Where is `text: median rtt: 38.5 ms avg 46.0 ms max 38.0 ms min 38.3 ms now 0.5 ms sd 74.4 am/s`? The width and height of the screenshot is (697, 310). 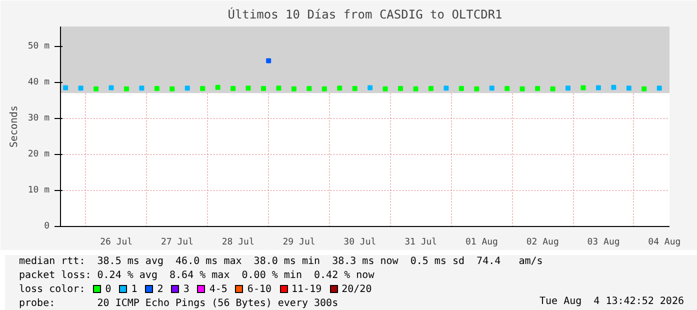 text: median rtt: 38.5 ms avg 46.0 ms max 38.0 ms min 38.3 ms now 0.5 ms sd 74.4 am/s is located at coordinates (281, 262).